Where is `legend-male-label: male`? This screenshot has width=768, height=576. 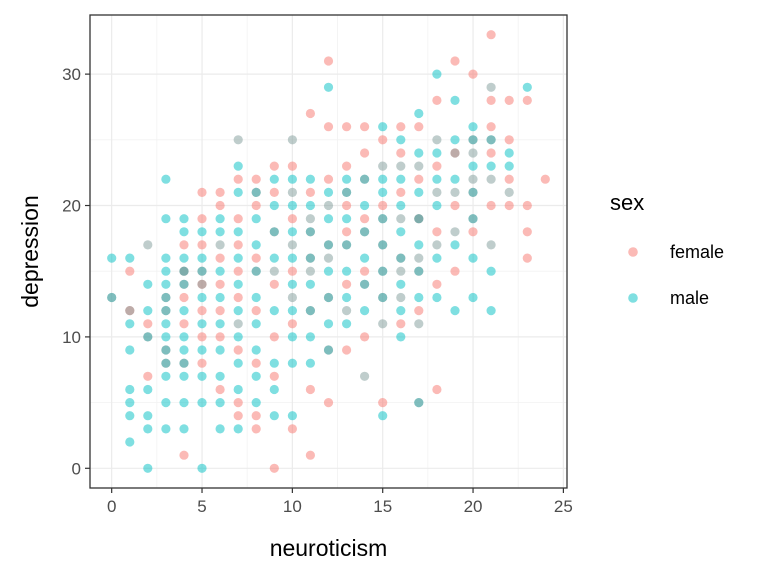 legend-male-label: male is located at coordinates (689, 298).